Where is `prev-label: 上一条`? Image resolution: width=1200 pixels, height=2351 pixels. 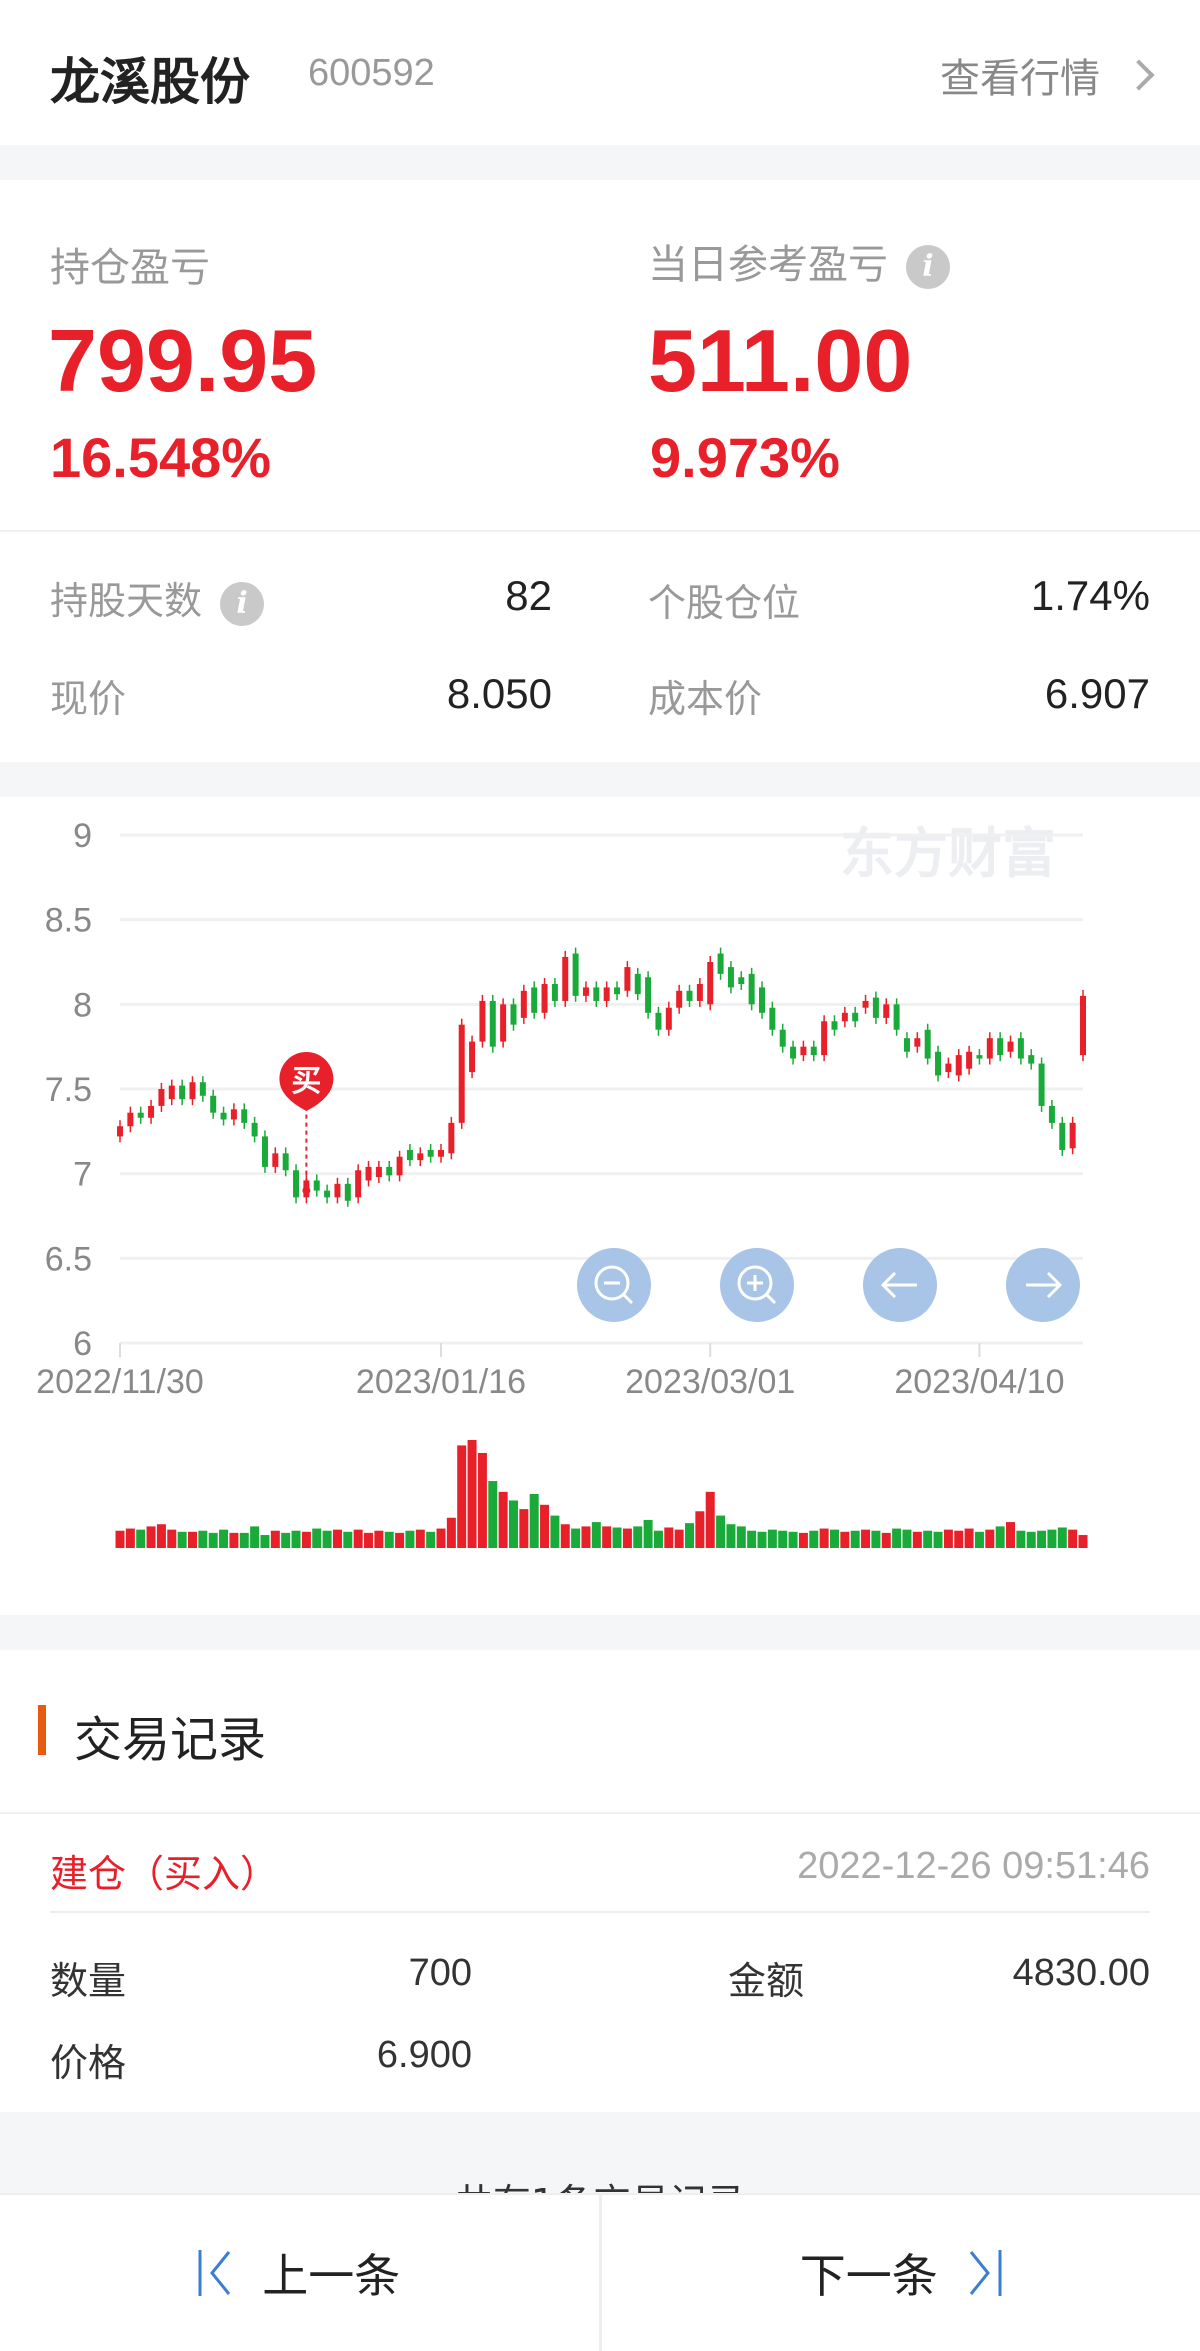 prev-label: 上一条 is located at coordinates (331, 2276).